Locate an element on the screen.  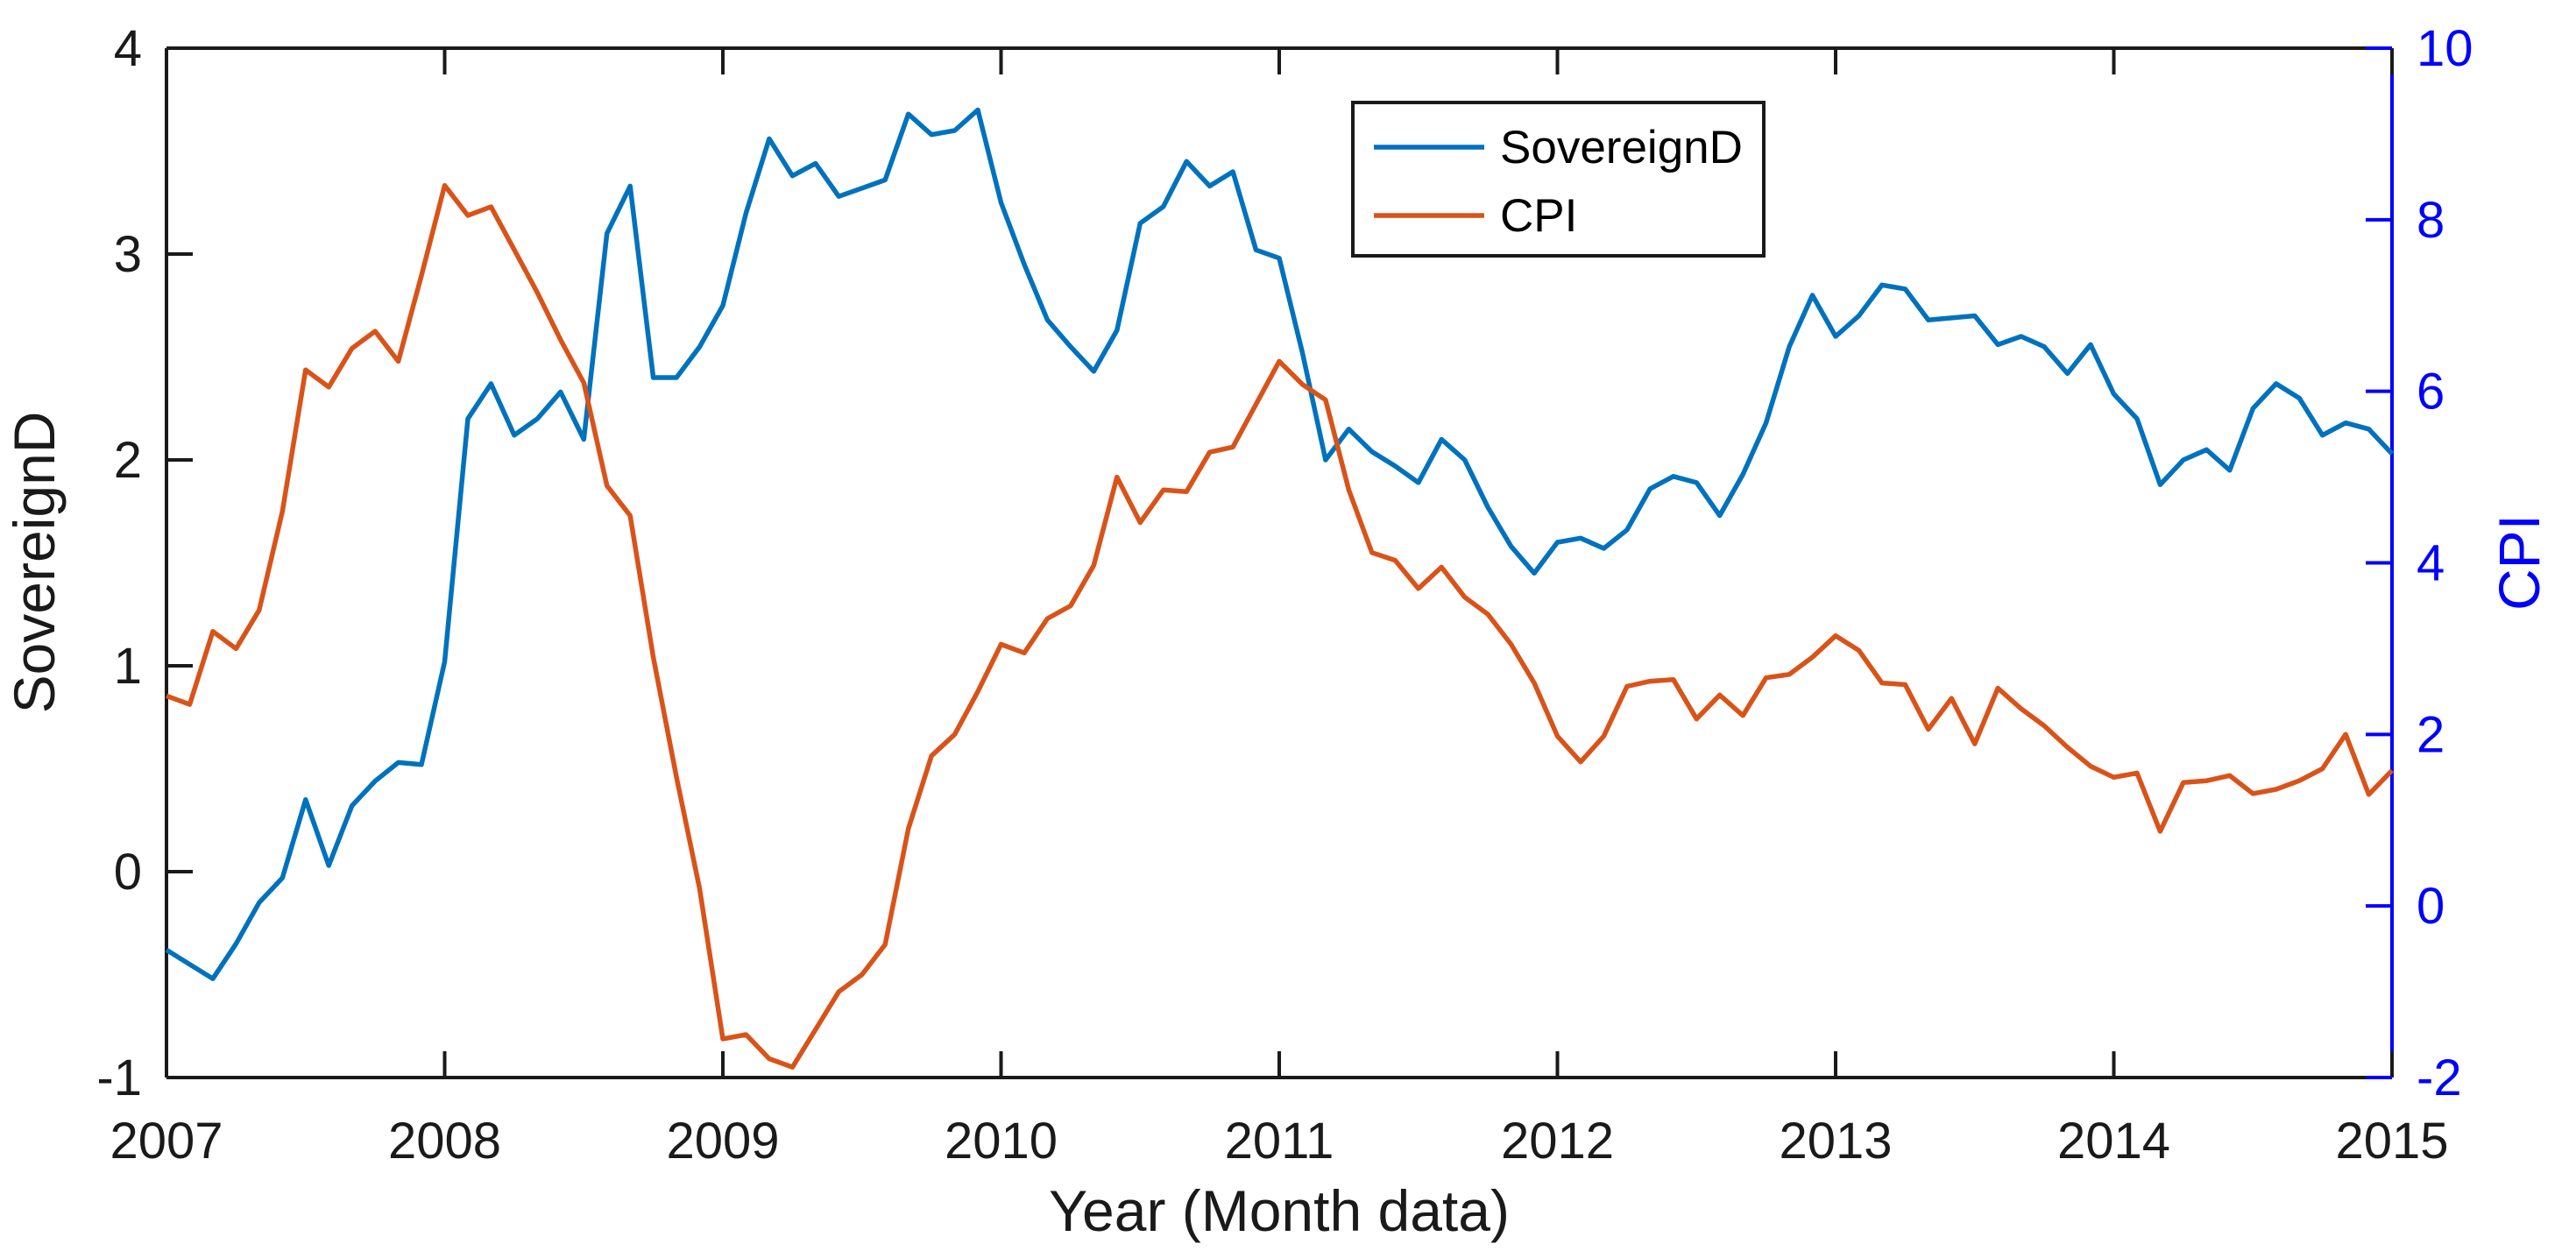
legend-label-sovereignd: SovereignD is located at coordinates (1621, 147).